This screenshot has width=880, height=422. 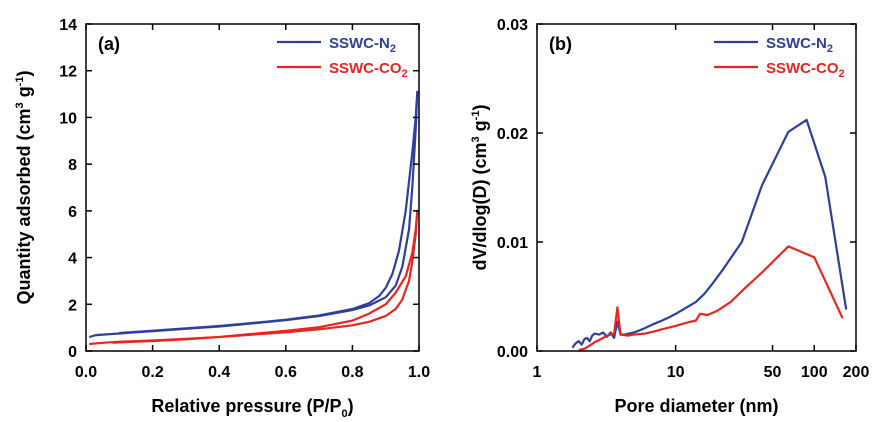 What do you see at coordinates (68, 25) in the screenshot?
I see `y-tick-label: 14` at bounding box center [68, 25].